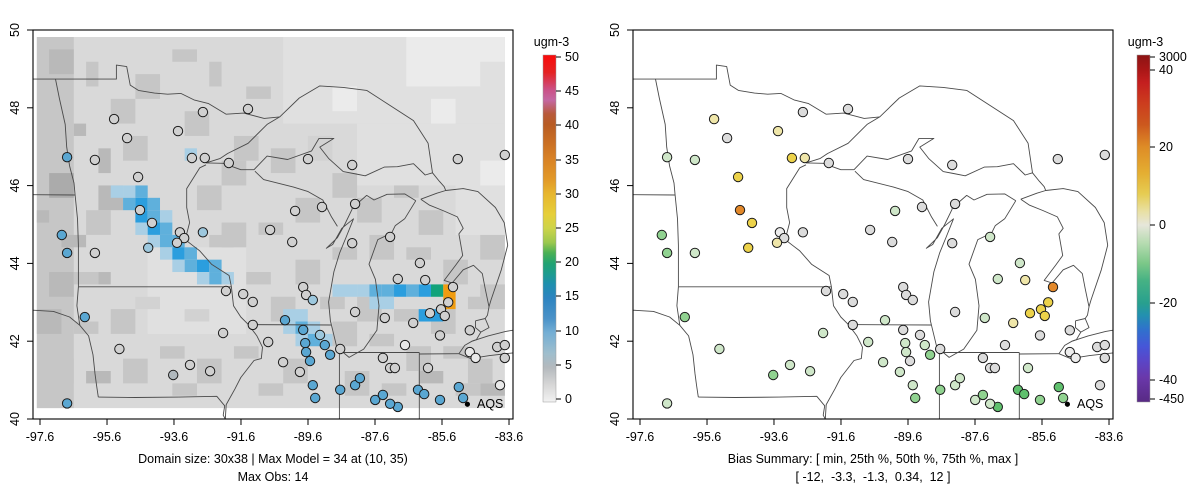 This screenshot has width=1200, height=502. Describe the element at coordinates (615, 341) in the screenshot. I see `y-tick-label: 42` at that location.